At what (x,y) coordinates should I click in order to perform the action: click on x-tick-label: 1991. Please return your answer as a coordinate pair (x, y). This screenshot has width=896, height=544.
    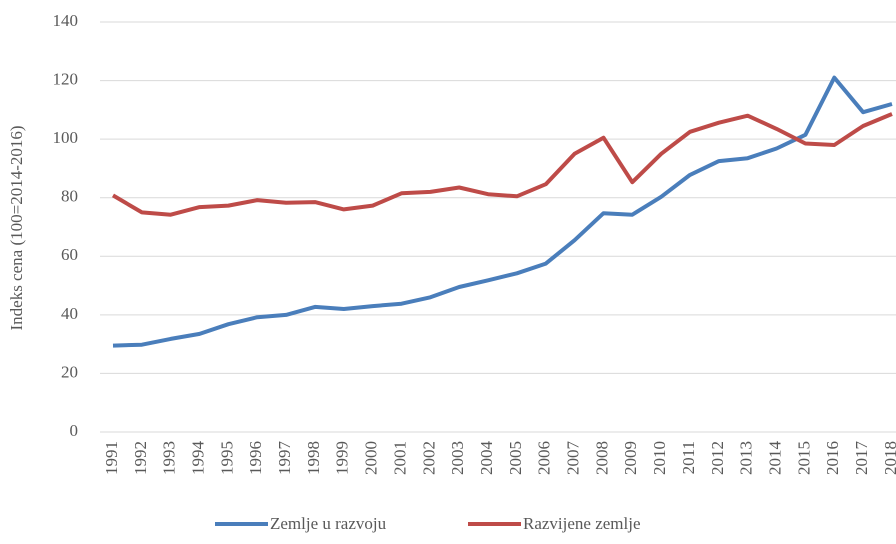
    Looking at the image, I should click on (111, 458).